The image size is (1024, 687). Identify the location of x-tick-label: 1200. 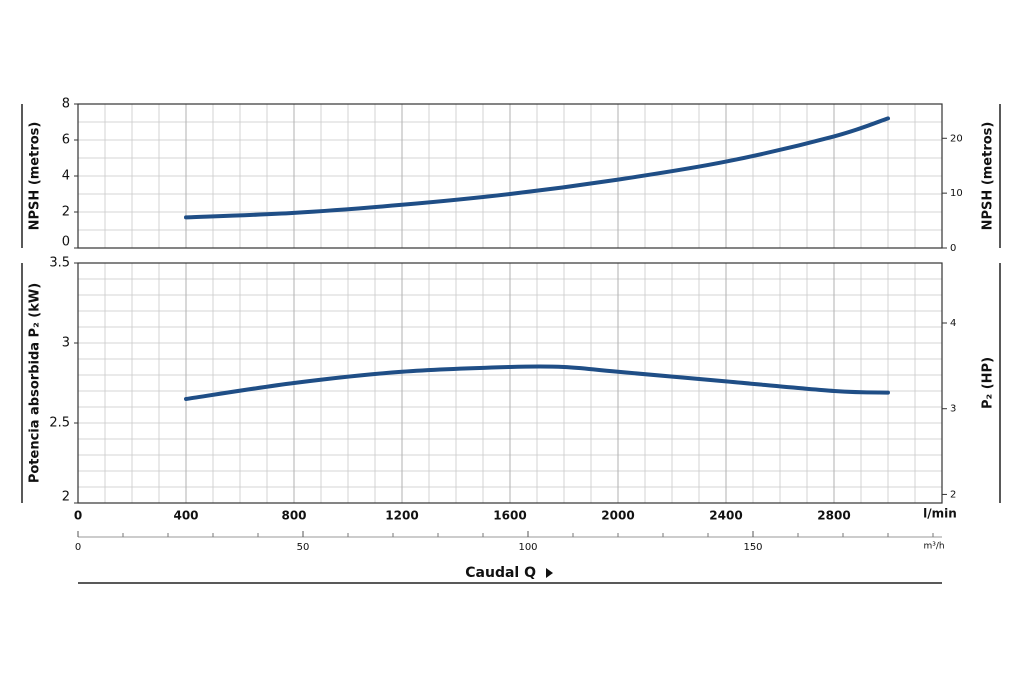
(401, 516).